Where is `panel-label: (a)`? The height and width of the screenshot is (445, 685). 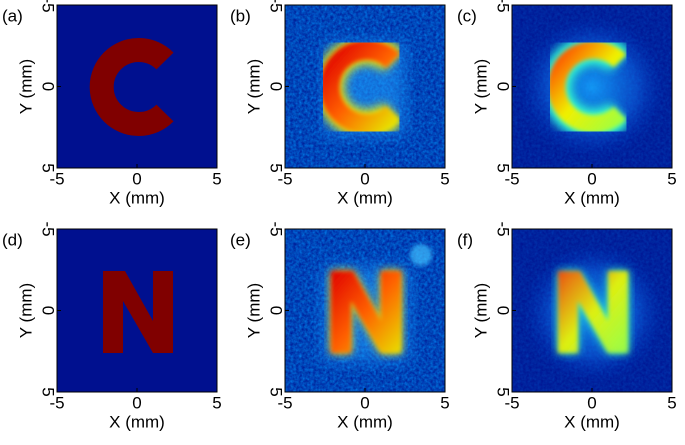
panel-label: (a) is located at coordinates (12, 15).